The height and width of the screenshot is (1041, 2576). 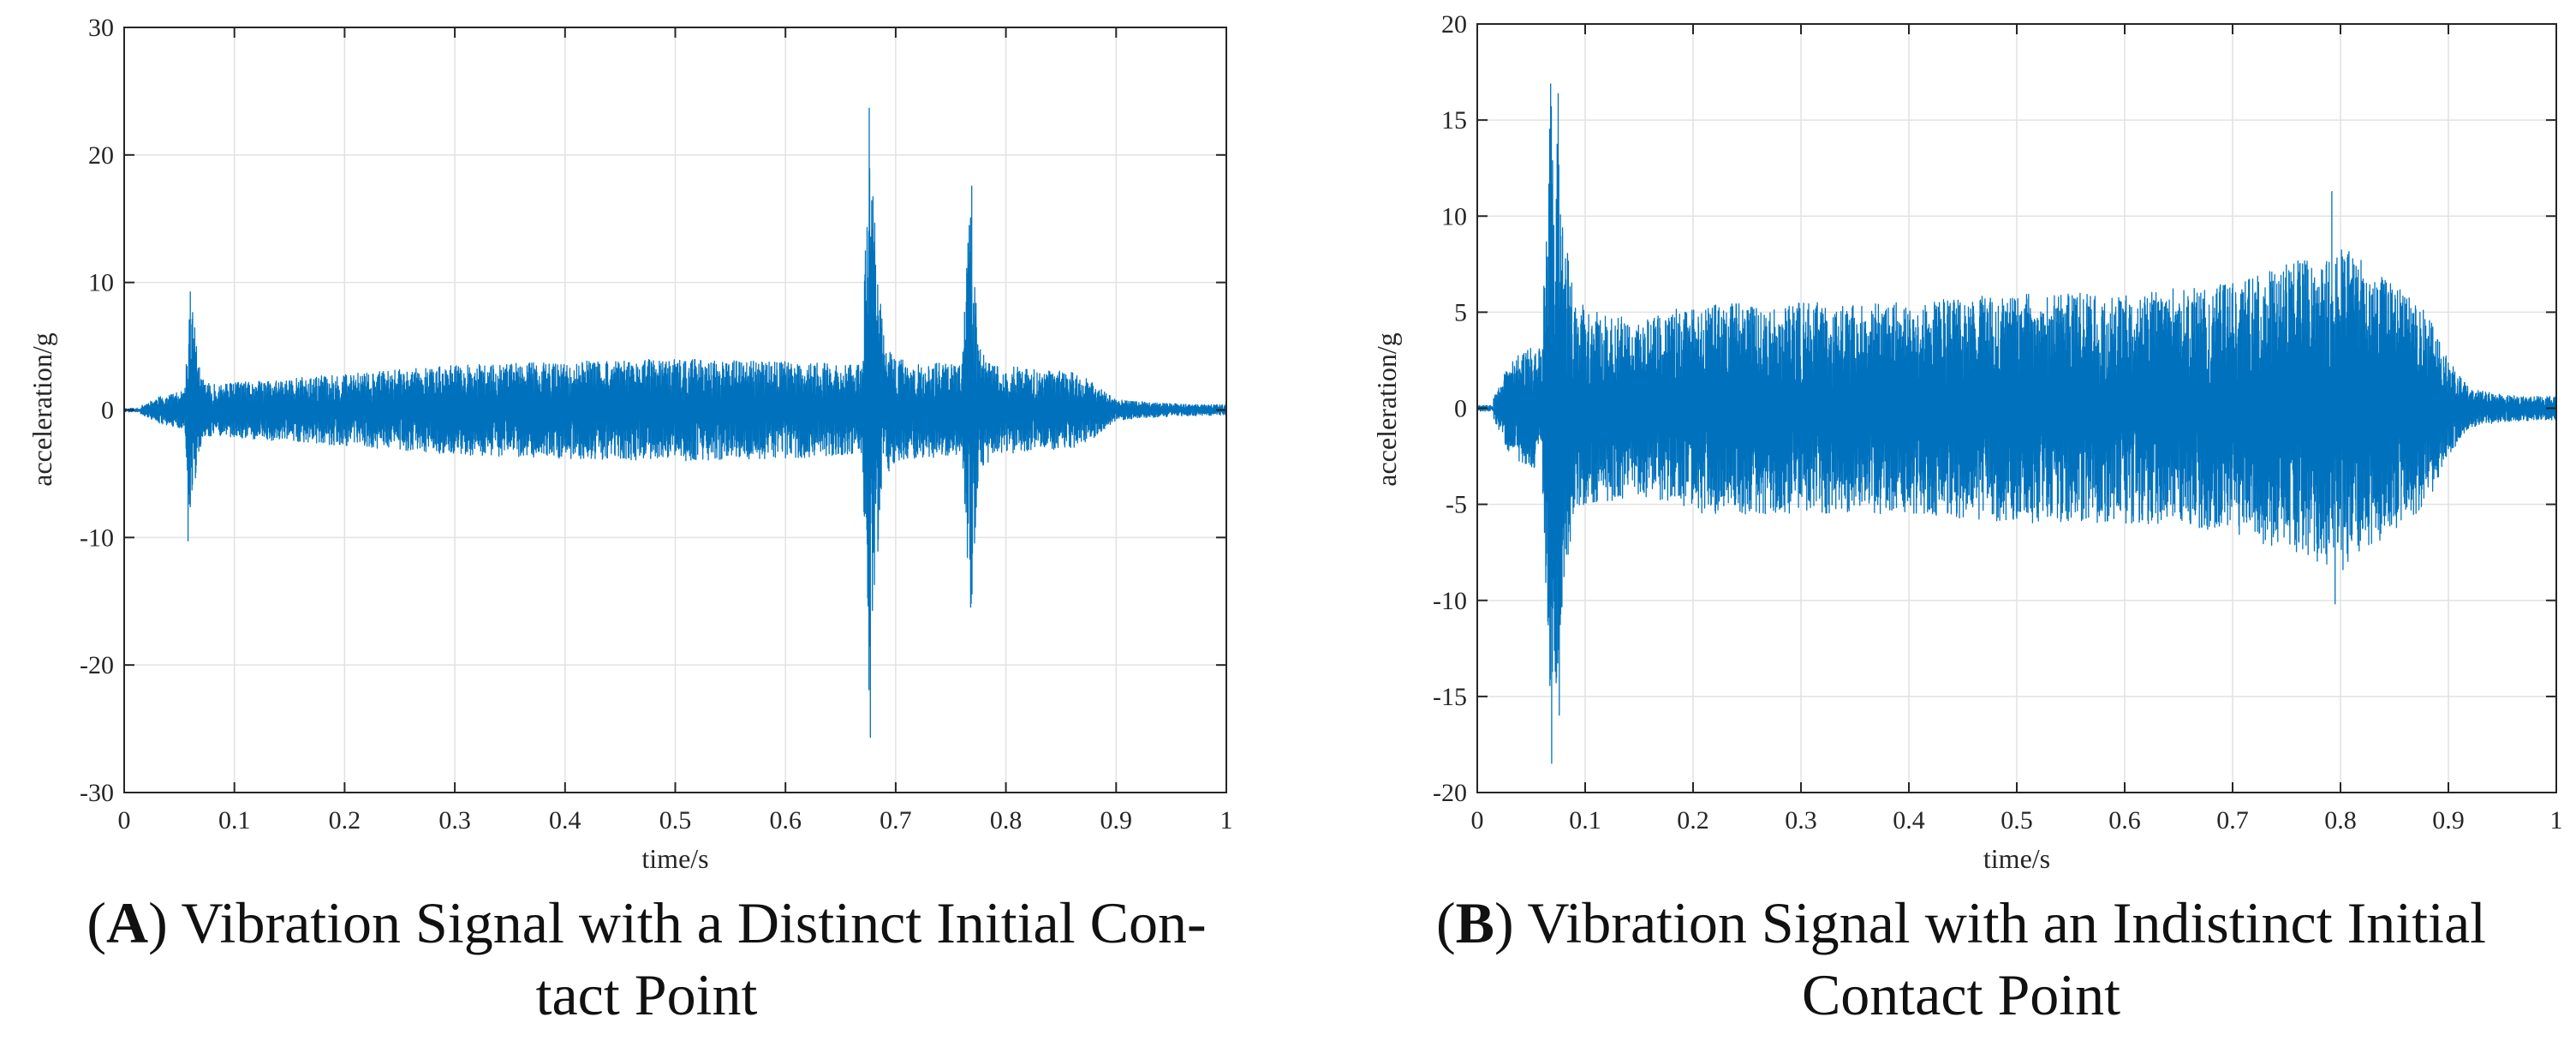 I want to click on y-tick-label: 5, so click(x=1460, y=312).